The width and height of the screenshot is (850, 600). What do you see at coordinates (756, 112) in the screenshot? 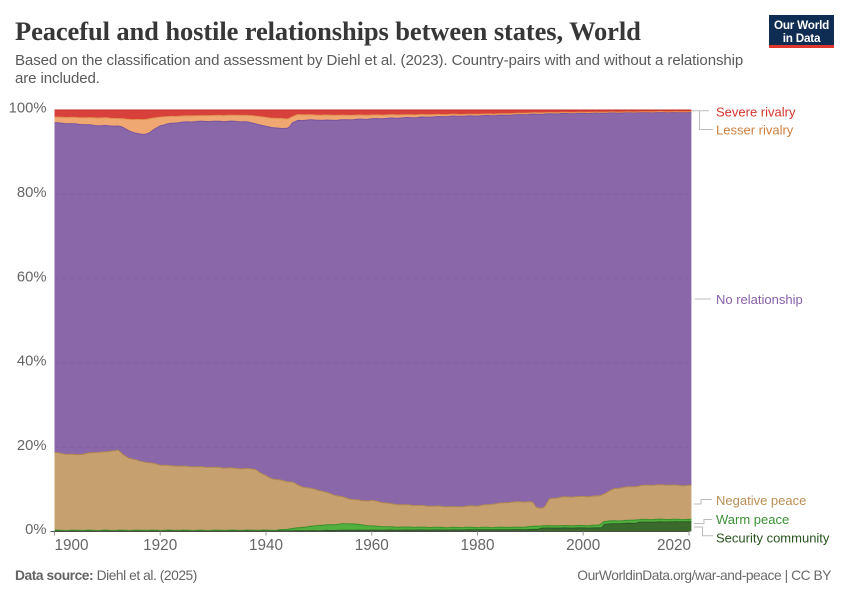
I see `svg-text: Severe rivalry` at bounding box center [756, 112].